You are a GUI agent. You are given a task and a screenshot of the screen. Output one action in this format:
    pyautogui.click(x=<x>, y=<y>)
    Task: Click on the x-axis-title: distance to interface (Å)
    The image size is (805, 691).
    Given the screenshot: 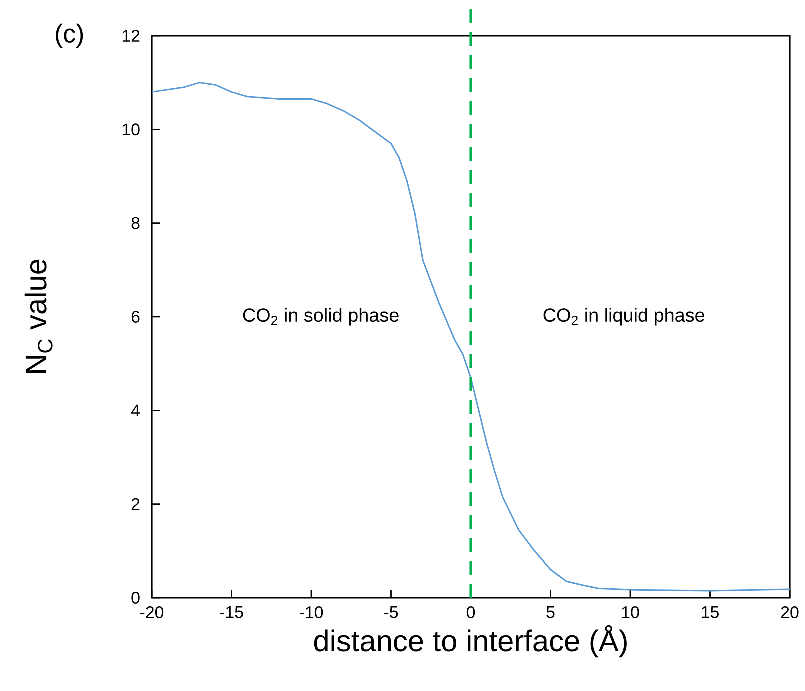 What is the action you would take?
    pyautogui.click(x=470, y=641)
    